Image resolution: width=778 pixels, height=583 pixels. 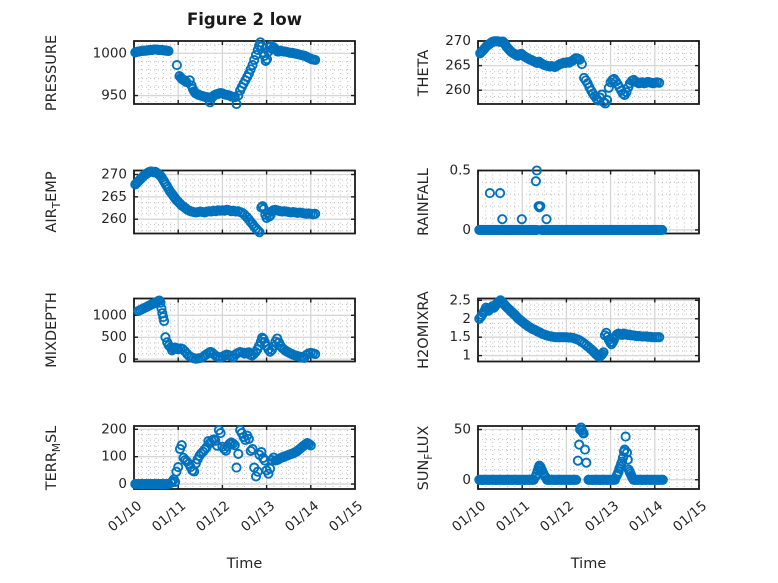 I want to click on subplot-airtemp: 260 265 270, so click(x=228, y=202).